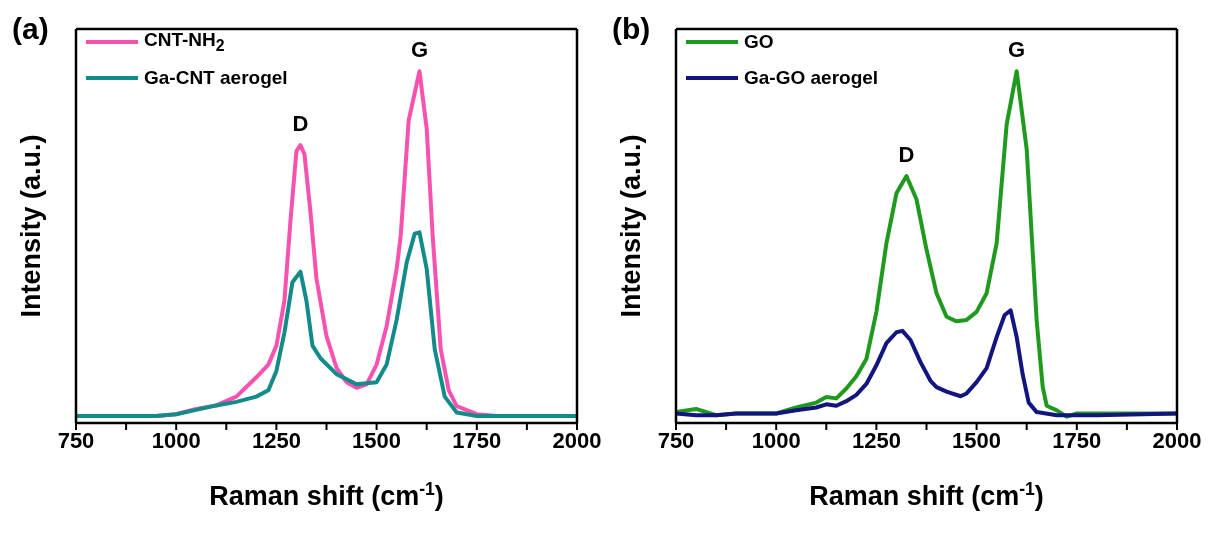 This screenshot has height=540, width=1218. What do you see at coordinates (811, 78) in the screenshot?
I see `legend-label: Ga-GO aerogel` at bounding box center [811, 78].